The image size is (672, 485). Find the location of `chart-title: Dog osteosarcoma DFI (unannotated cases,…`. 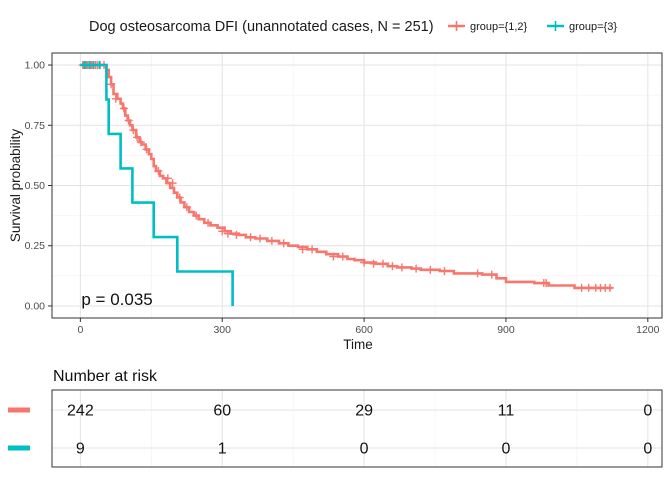

chart-title: Dog osteosarcoma DFI (unannotated cases,… is located at coordinates (261, 27).